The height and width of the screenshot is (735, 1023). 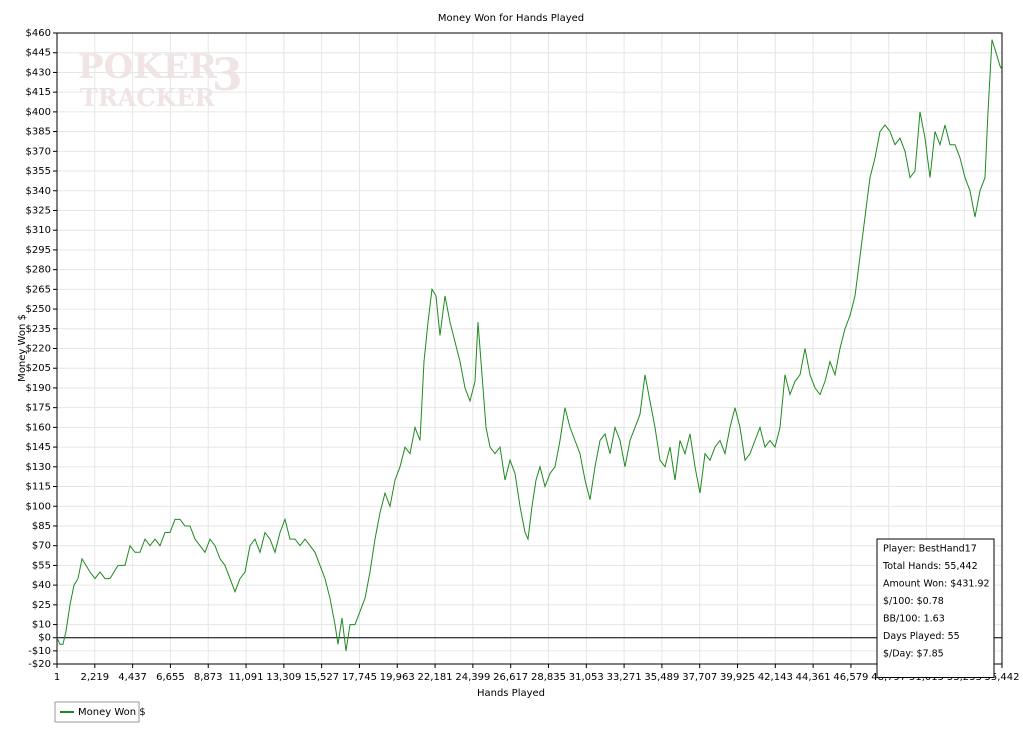 I want to click on y-tick-label: $190, so click(x=38, y=388).